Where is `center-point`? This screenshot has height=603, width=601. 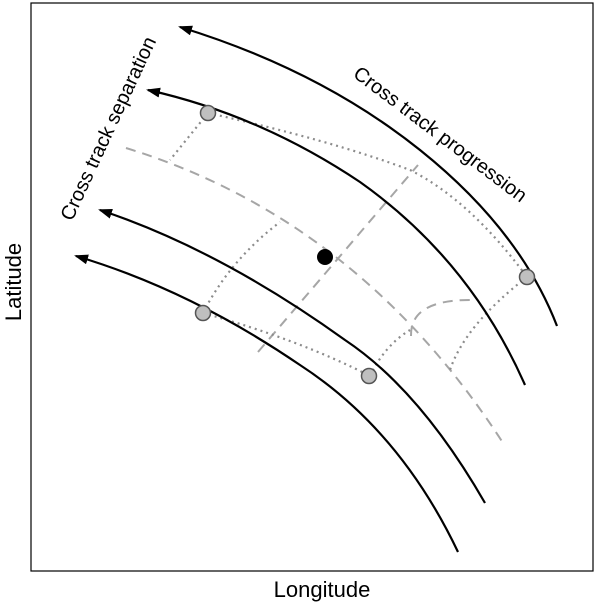 center-point is located at coordinates (325, 257).